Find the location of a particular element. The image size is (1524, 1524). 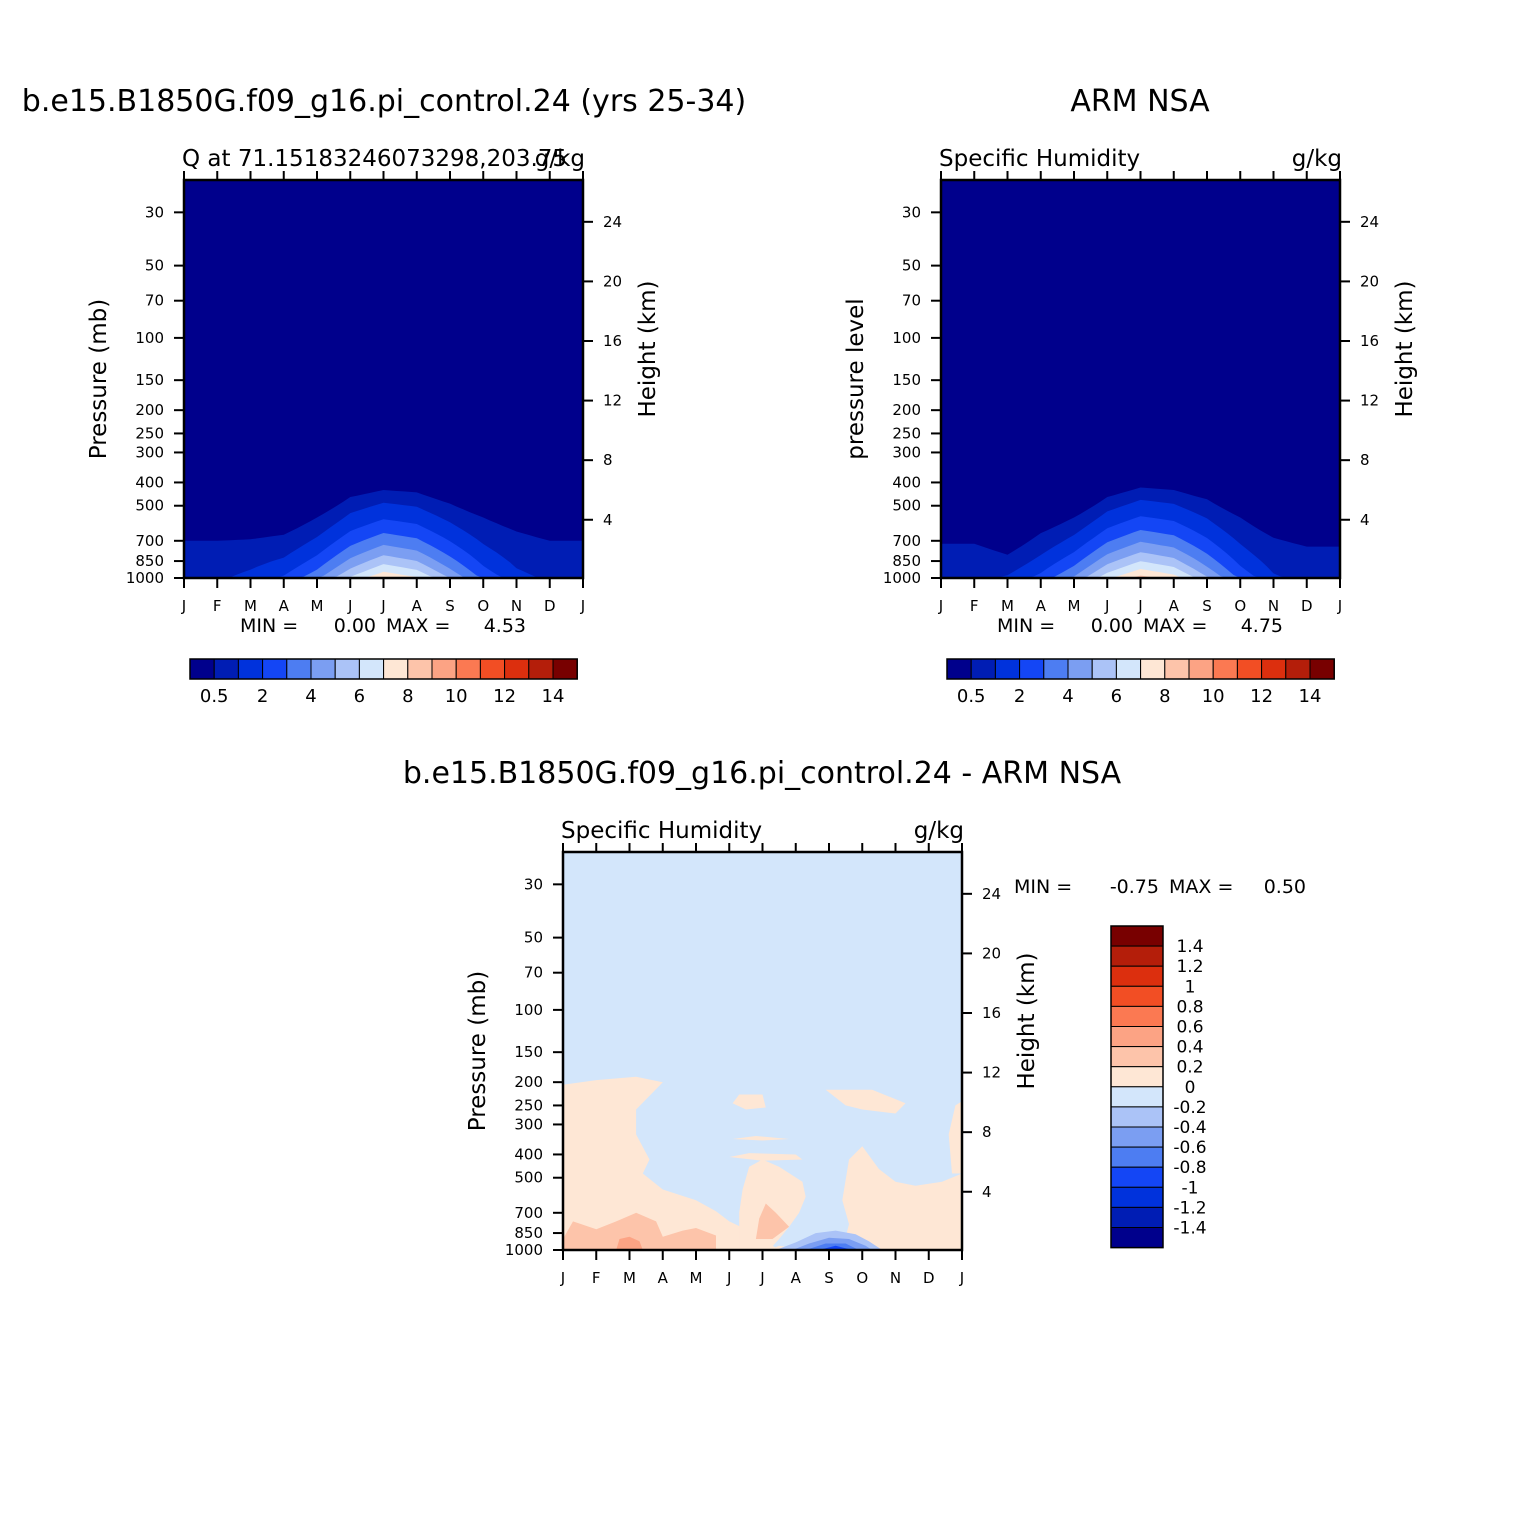

colorbar-label: -1.4 is located at coordinates (1189, 1229).